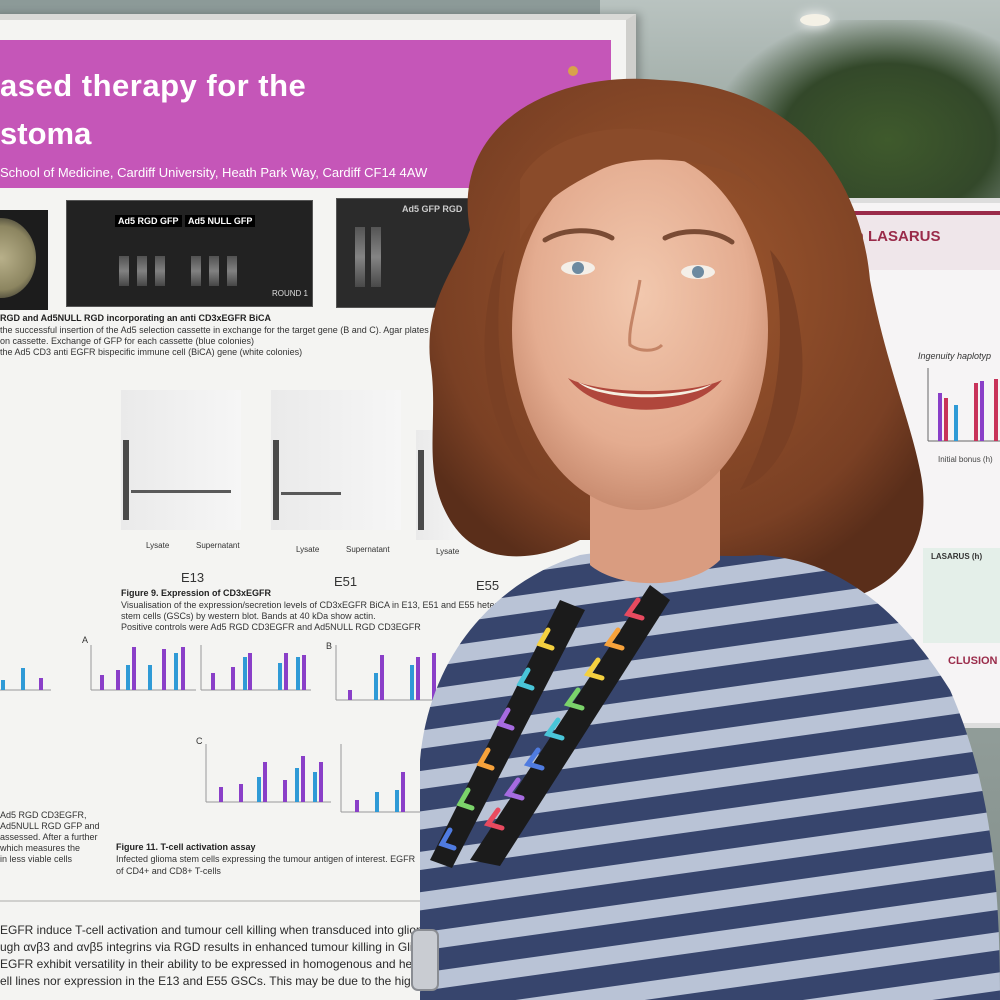 The image size is (1000, 1000). What do you see at coordinates (346, 581) in the screenshot?
I see `cell-line-e51: E51` at bounding box center [346, 581].